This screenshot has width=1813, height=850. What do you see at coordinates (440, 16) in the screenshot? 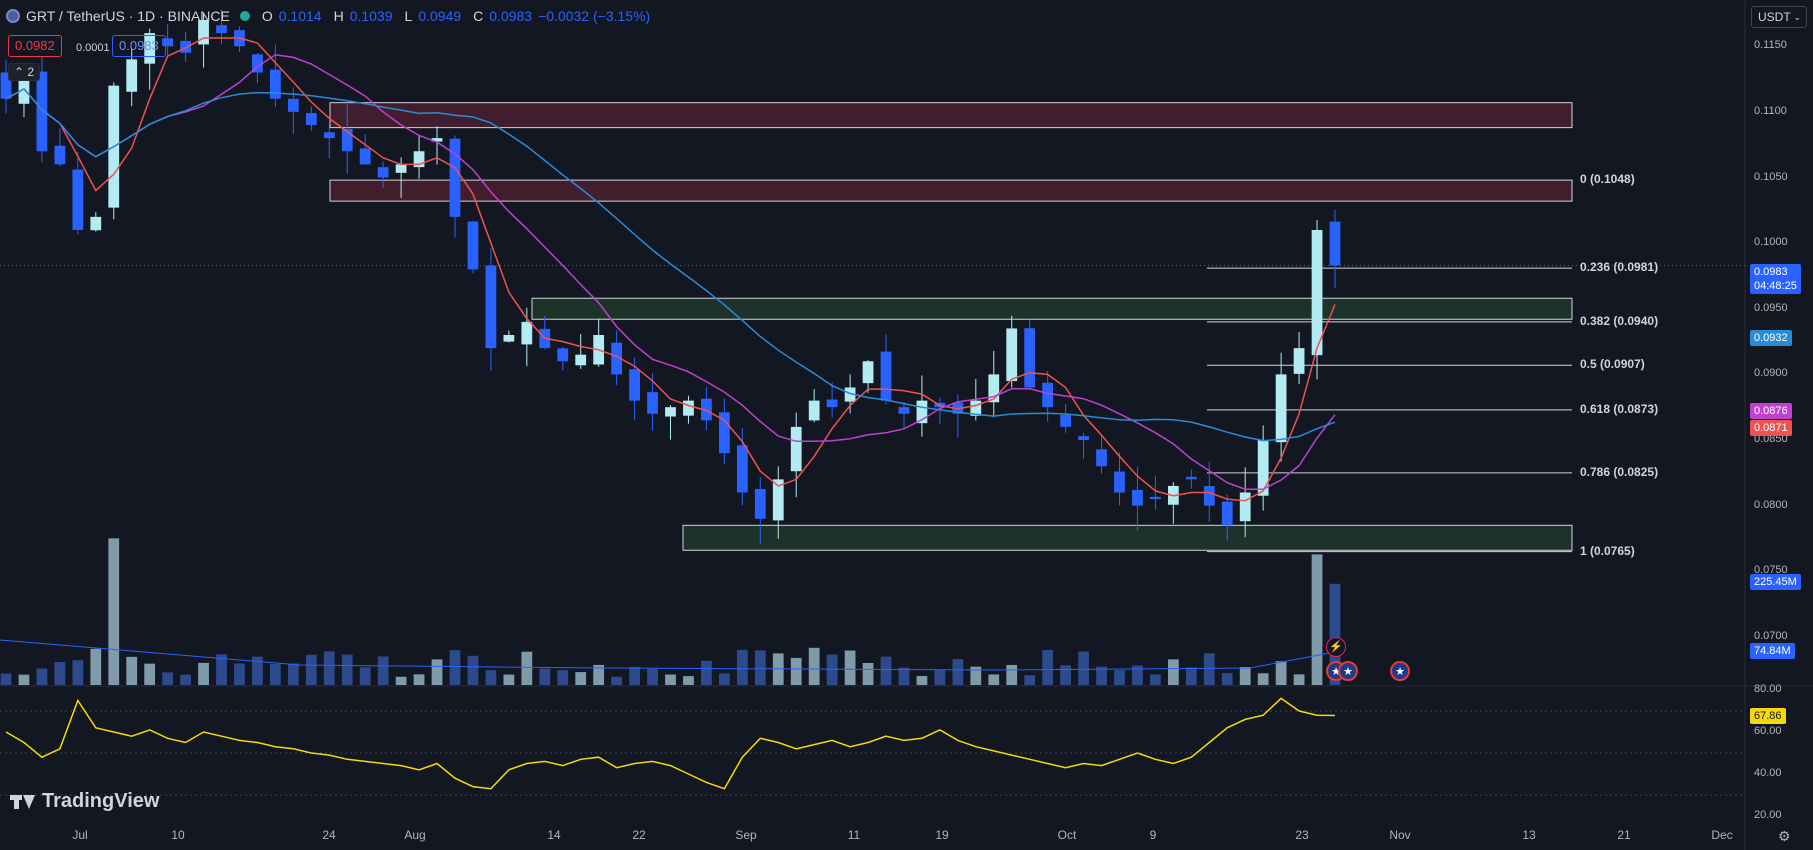
I see `ohlc-low-value: 0.0949` at bounding box center [440, 16].